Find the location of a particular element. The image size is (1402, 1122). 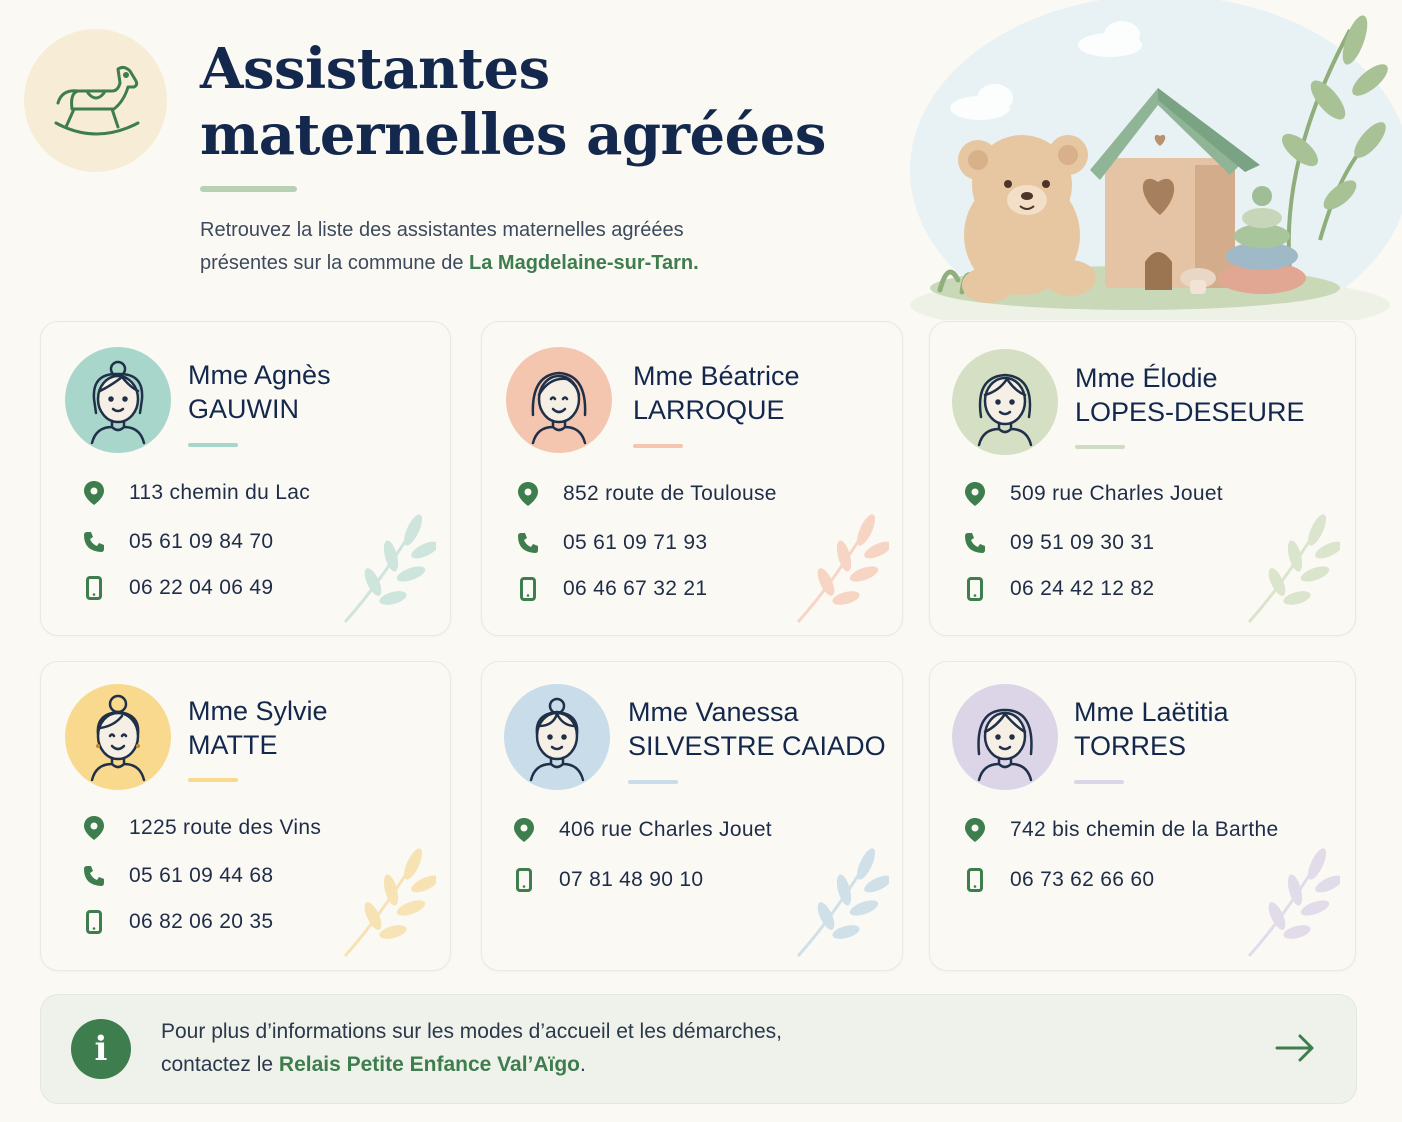

address-row: 113 chemin du Lac is located at coordinates (196, 493).